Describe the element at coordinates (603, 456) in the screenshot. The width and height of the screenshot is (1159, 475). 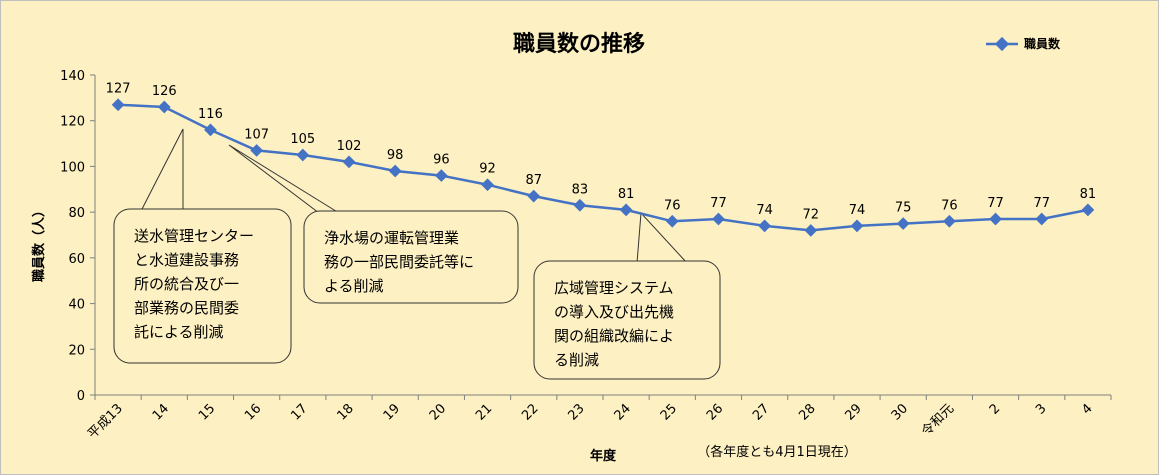
I see `x-axis-title: 年度` at that location.